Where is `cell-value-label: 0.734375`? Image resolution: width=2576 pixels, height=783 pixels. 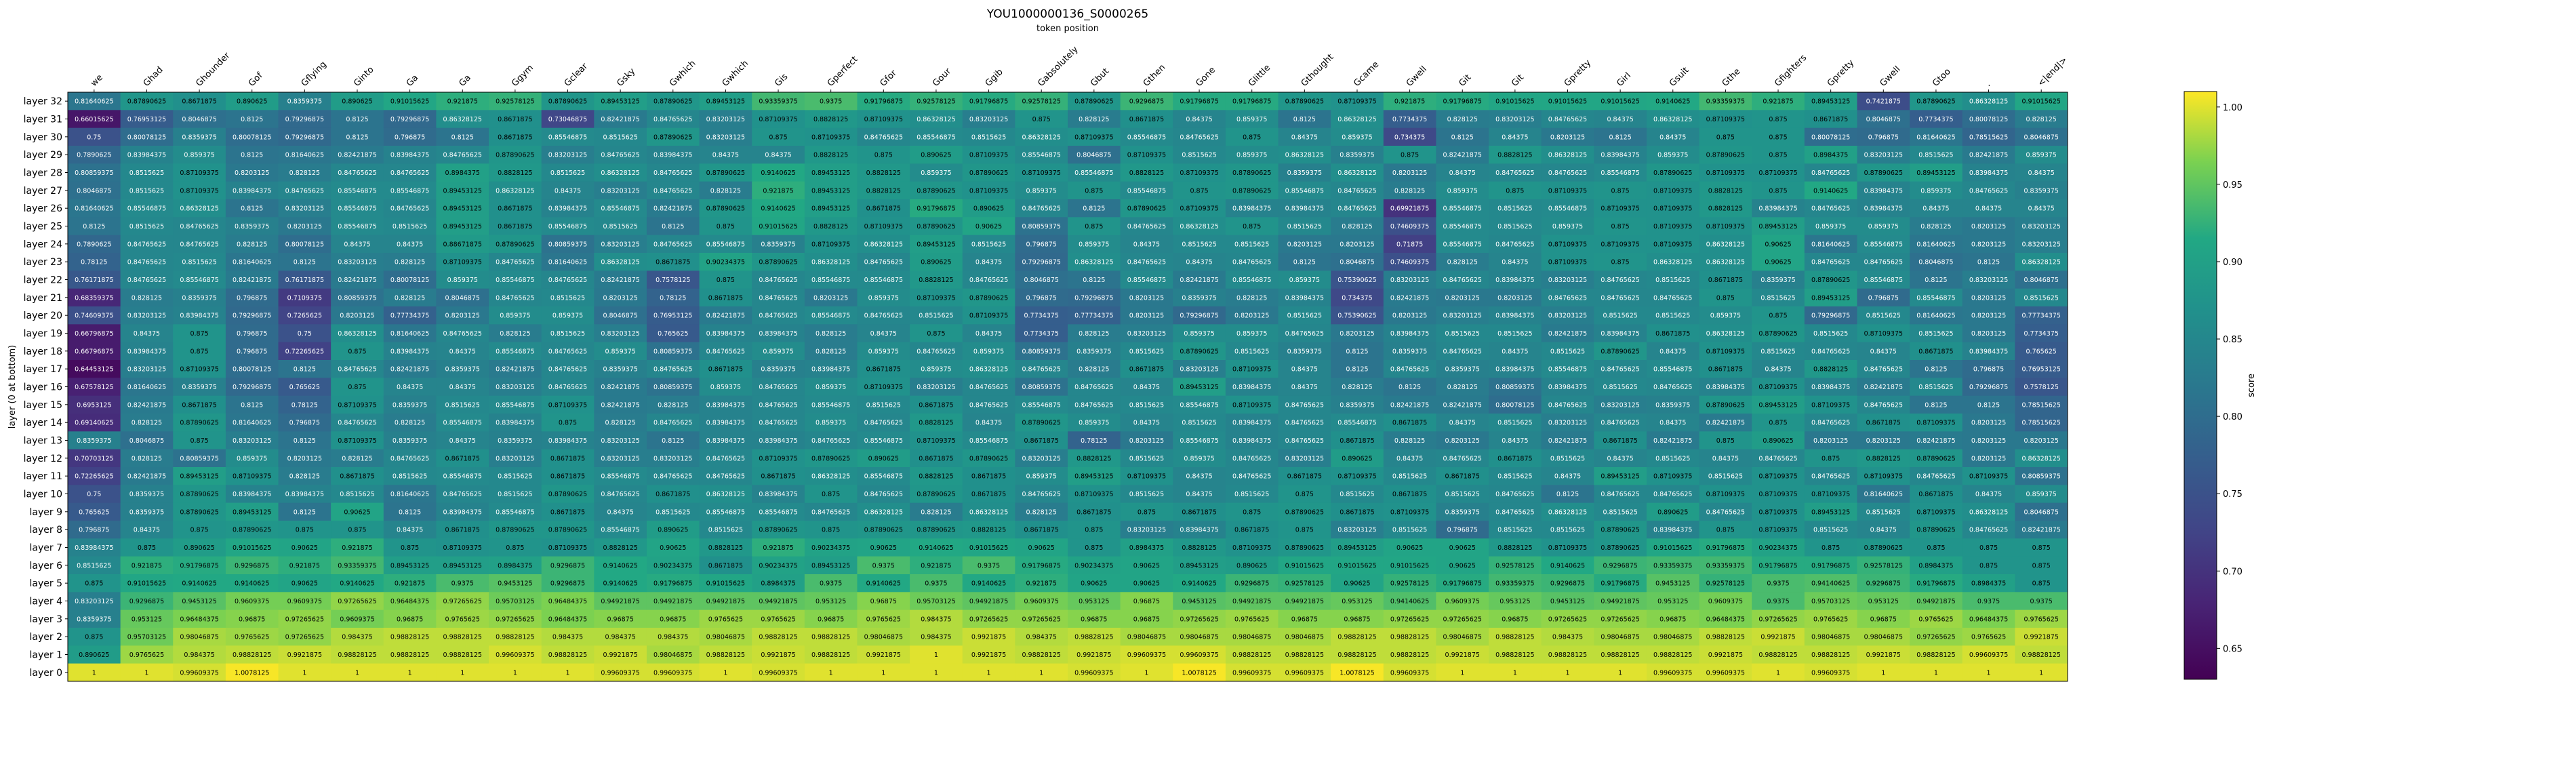 cell-value-label: 0.734375 is located at coordinates (1409, 137).